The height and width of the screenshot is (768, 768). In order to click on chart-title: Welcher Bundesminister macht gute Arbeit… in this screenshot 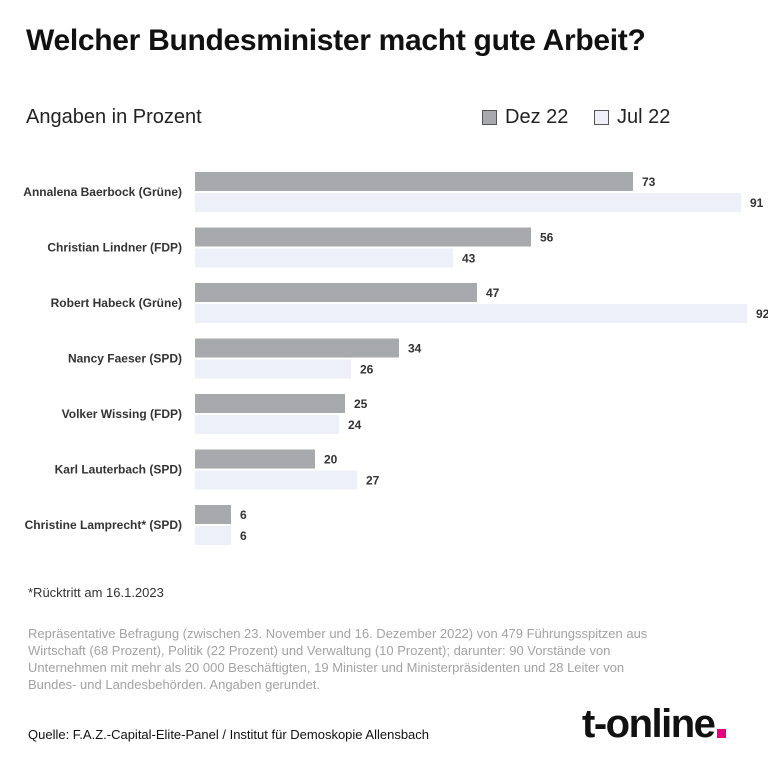, I will do `click(336, 40)`.